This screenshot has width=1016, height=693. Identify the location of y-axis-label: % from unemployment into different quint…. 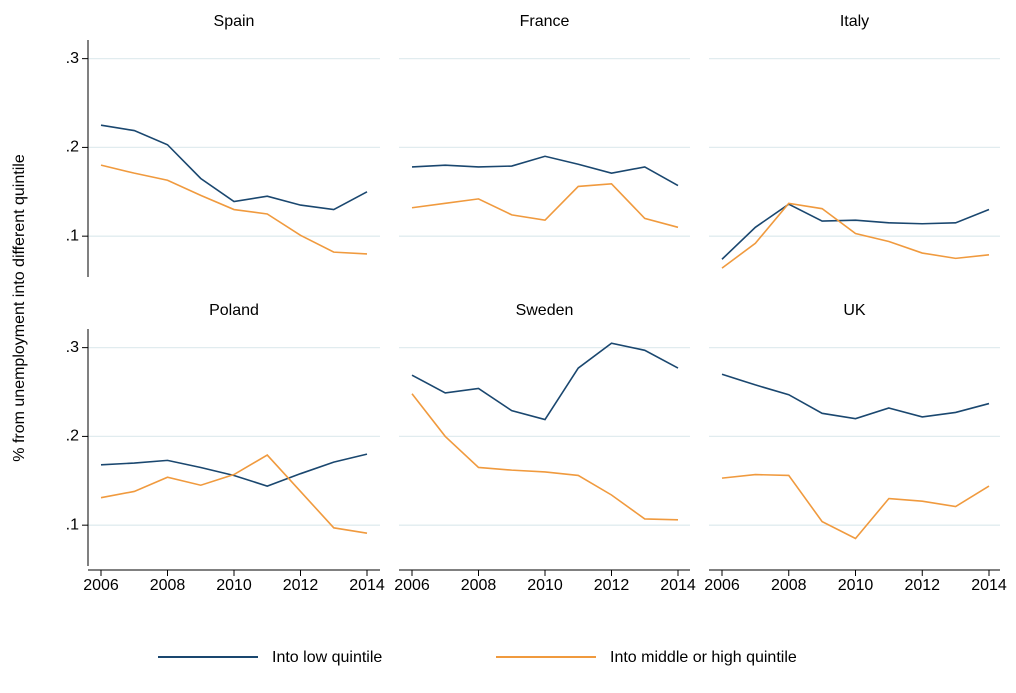
(19, 308).